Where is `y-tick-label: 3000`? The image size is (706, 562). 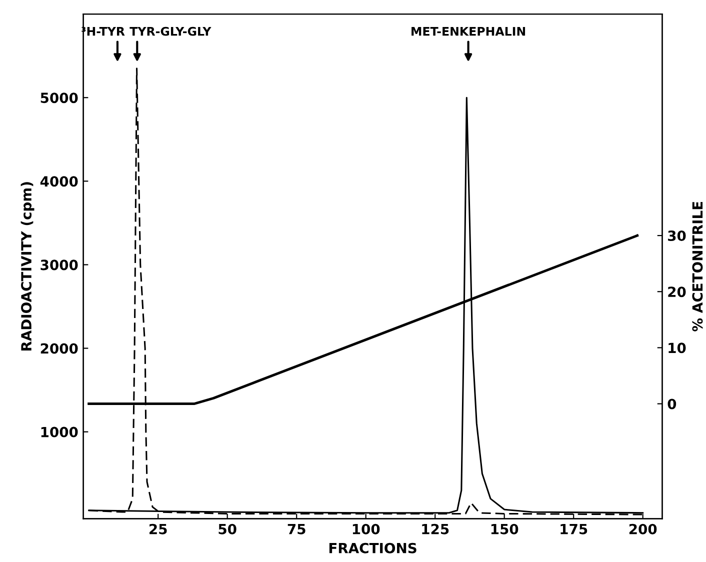
y-tick-label: 3000 is located at coordinates (59, 265).